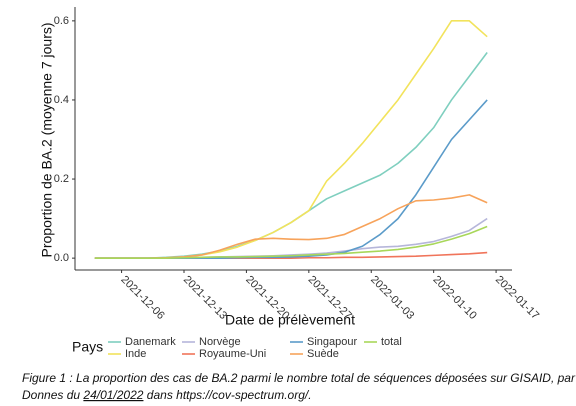 The height and width of the screenshot is (406, 576). I want to click on x-tick-label: 2022-01-17, so click(517, 298).